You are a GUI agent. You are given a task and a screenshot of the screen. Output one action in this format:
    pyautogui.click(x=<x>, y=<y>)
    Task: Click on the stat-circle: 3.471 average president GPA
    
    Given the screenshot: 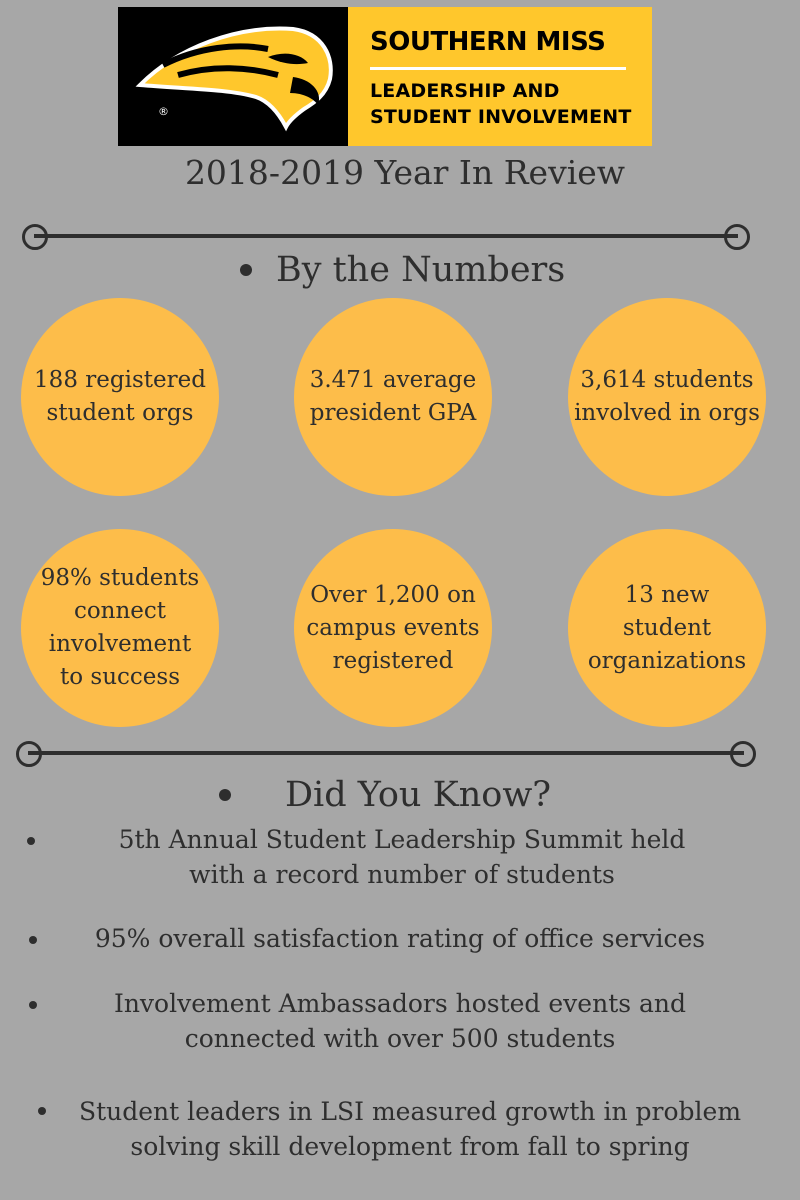 What is the action you would take?
    pyautogui.click(x=393, y=397)
    